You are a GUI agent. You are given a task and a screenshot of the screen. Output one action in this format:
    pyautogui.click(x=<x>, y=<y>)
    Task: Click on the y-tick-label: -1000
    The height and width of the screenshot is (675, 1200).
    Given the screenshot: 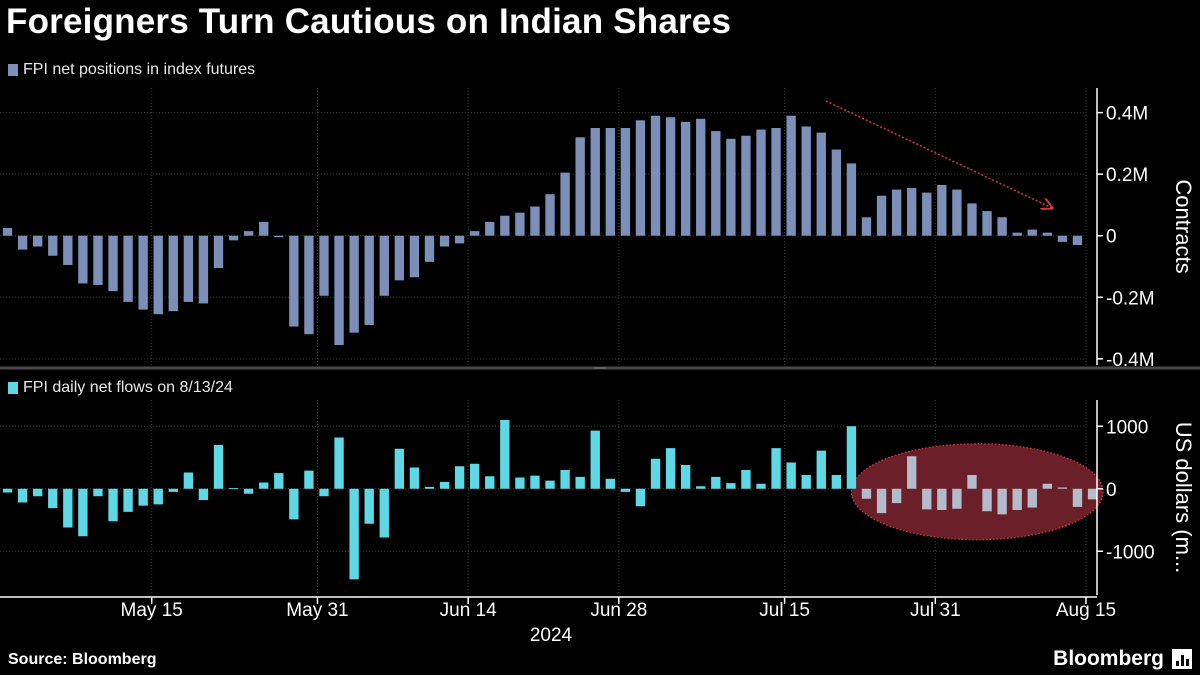 What is the action you would take?
    pyautogui.click(x=1130, y=552)
    